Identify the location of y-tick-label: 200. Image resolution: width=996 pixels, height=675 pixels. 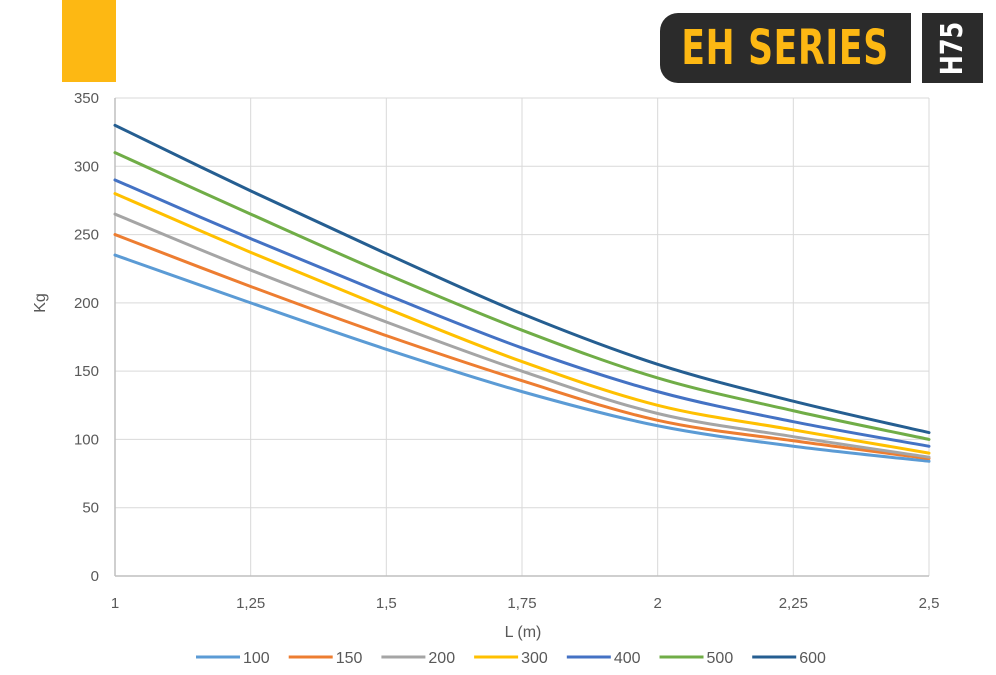
(86, 303).